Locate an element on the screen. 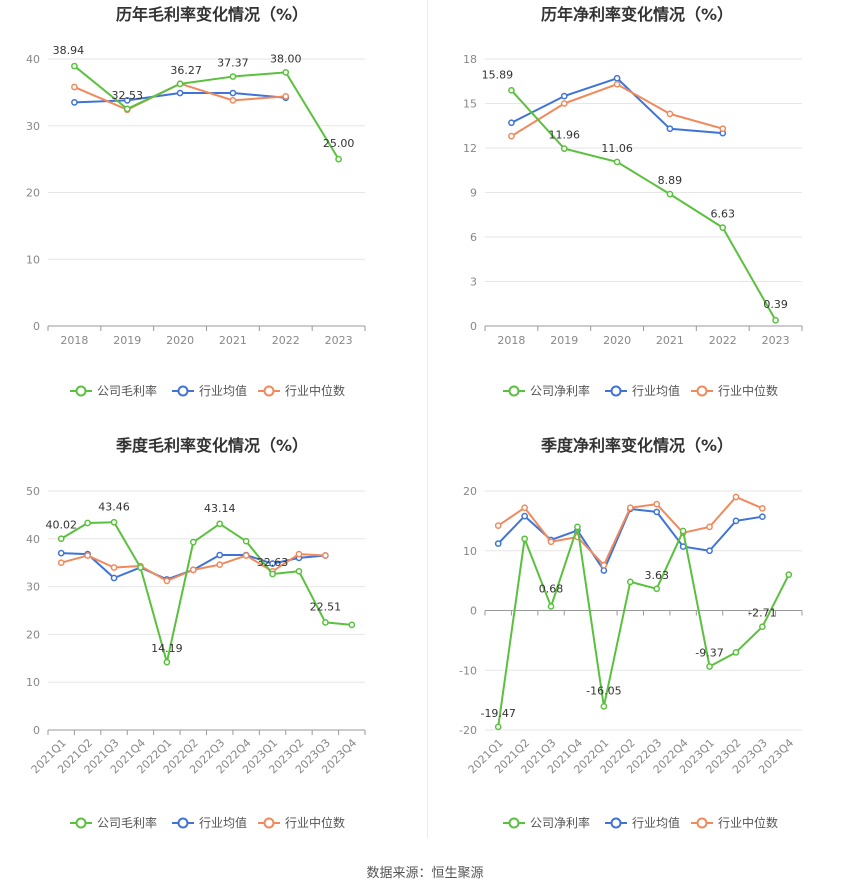 This screenshot has height=890, width=850. source-label: 数据来源：恒生聚源 is located at coordinates (425, 873).